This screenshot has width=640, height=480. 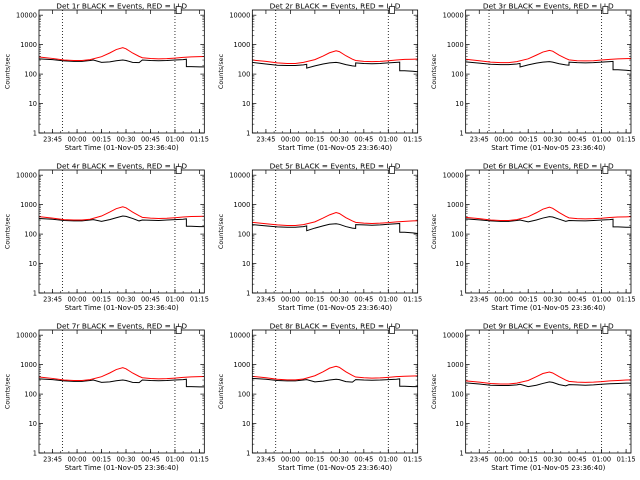 What do you see at coordinates (548, 326) in the screenshot?
I see `chart-title: Det 9r BLACK = Events, RED = LLD` at bounding box center [548, 326].